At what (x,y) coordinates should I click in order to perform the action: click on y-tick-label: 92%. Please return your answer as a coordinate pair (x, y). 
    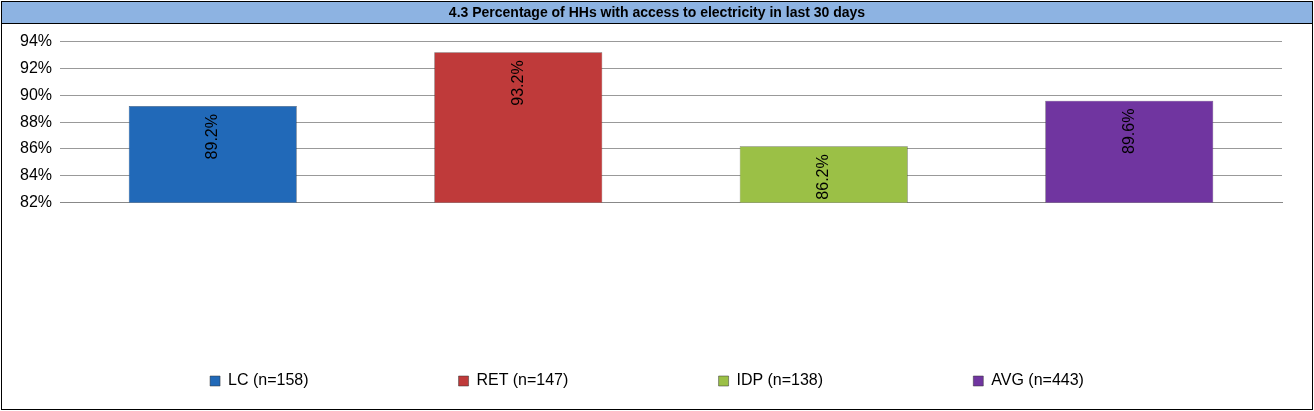
    Looking at the image, I should click on (36, 67).